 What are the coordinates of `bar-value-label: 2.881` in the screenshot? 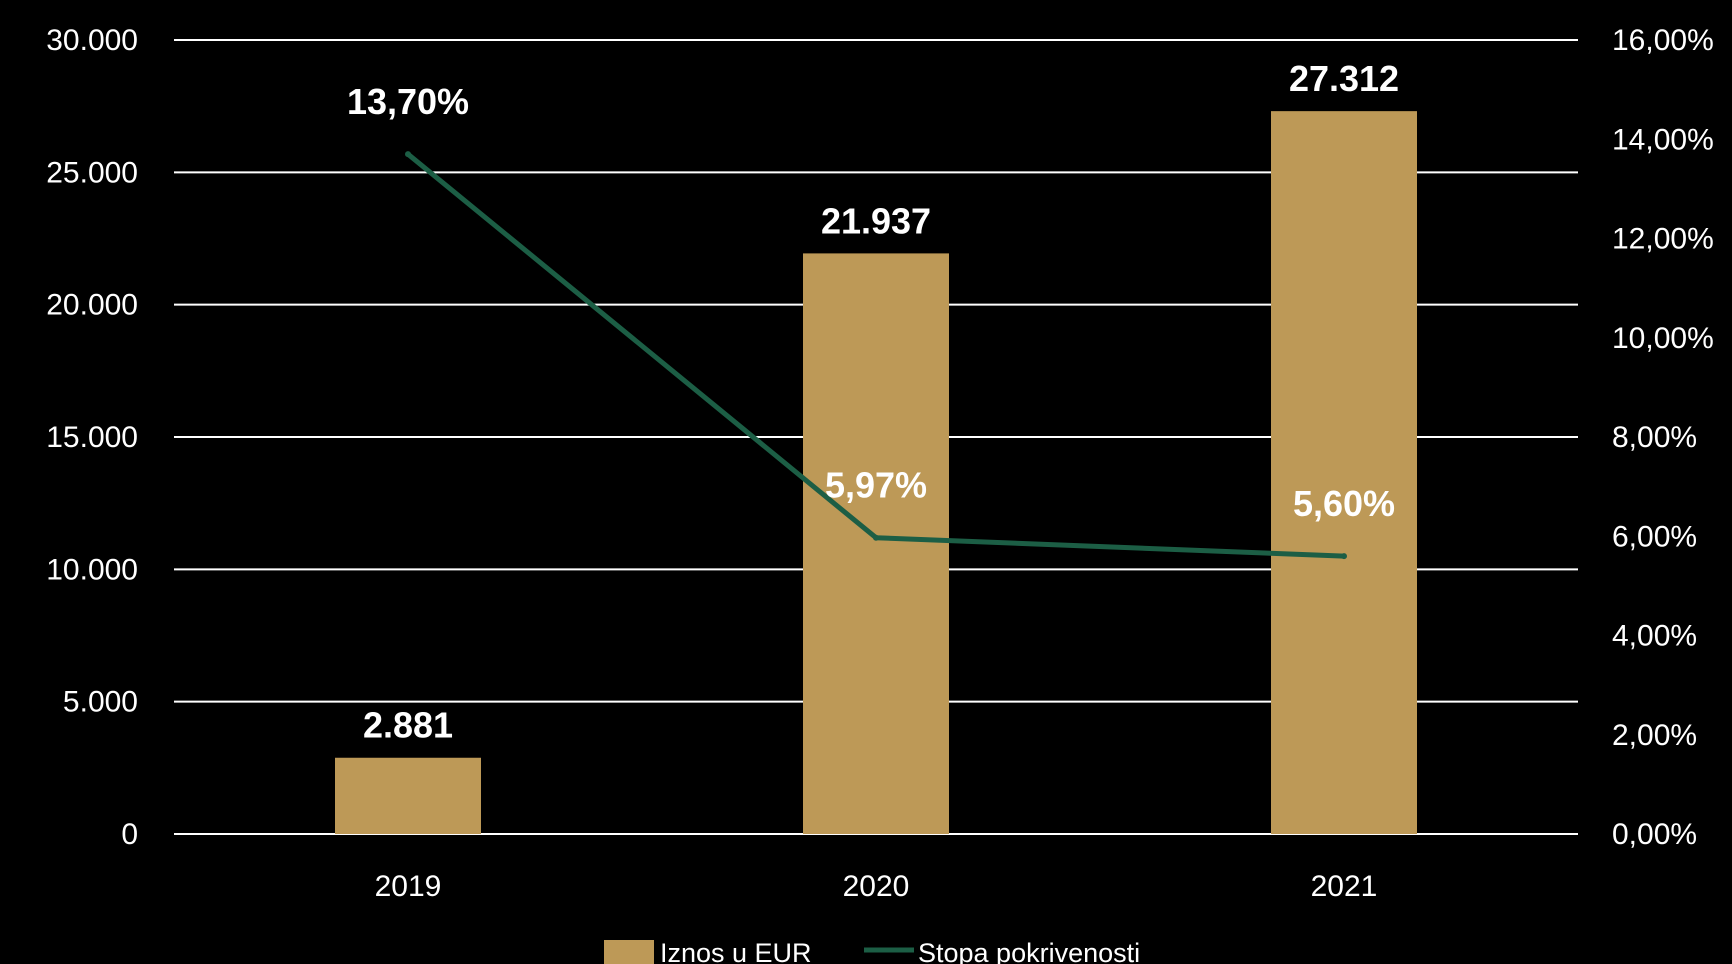 It's located at (408, 725).